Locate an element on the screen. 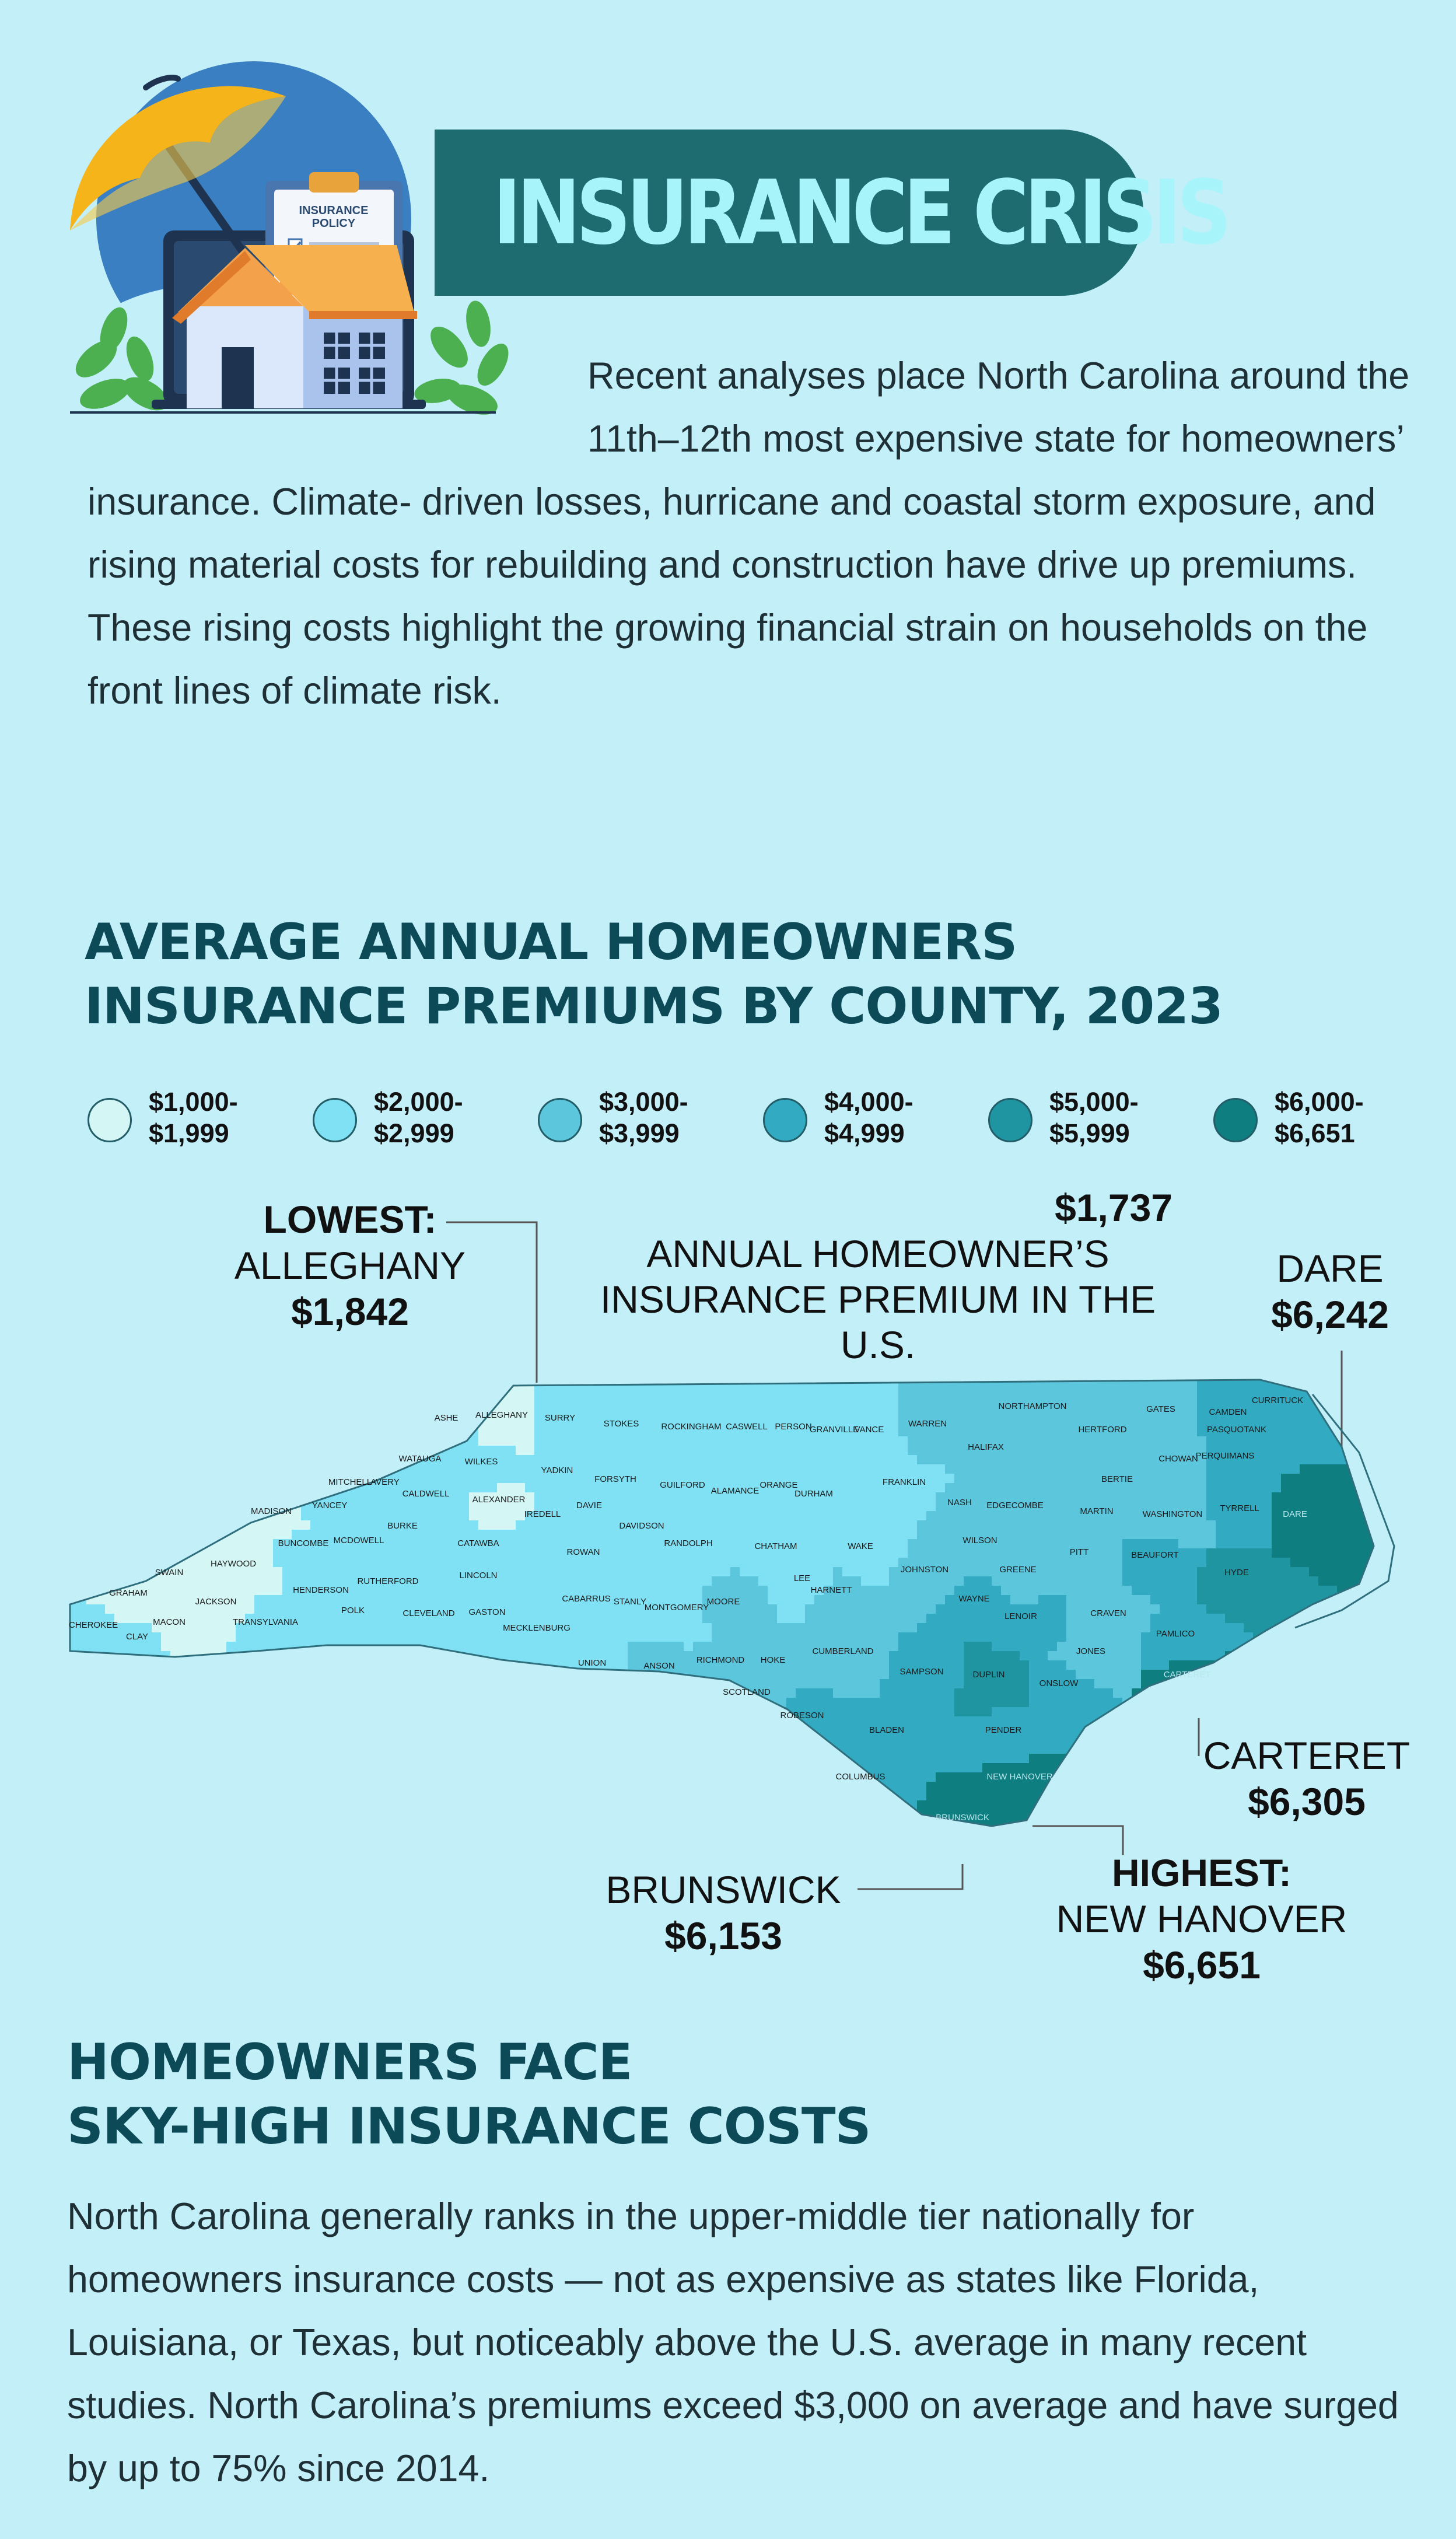  legend-swatch is located at coordinates (110, 1120).